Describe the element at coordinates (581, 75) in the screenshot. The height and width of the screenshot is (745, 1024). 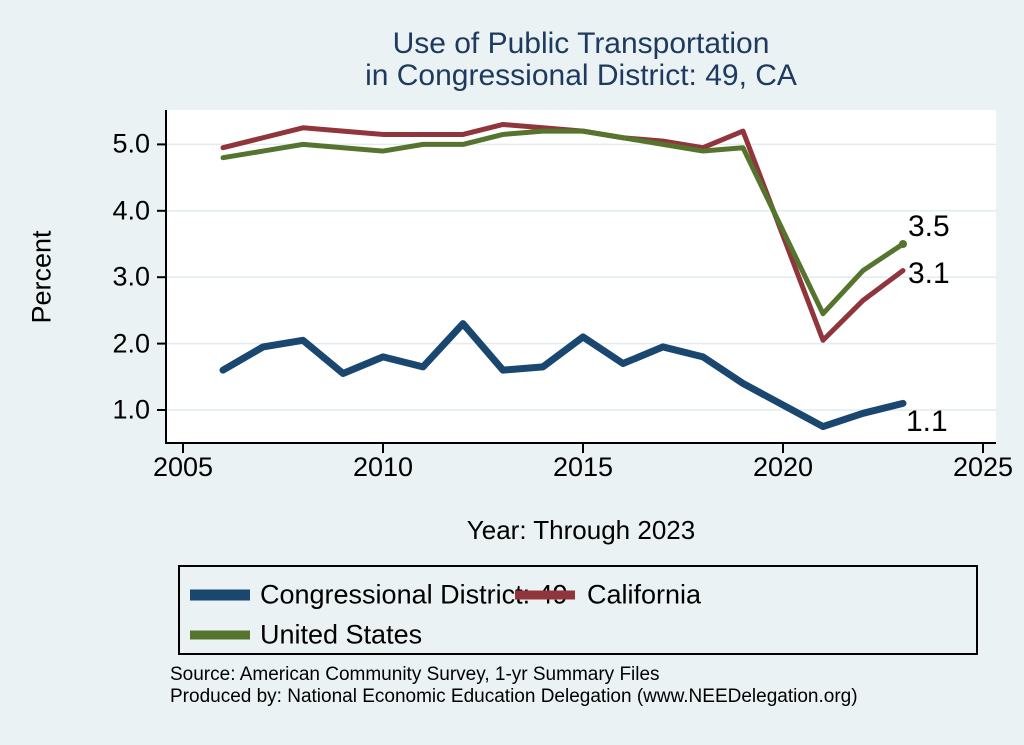
I see `chart-title-line2: in Congressional District: 49, CA` at that location.